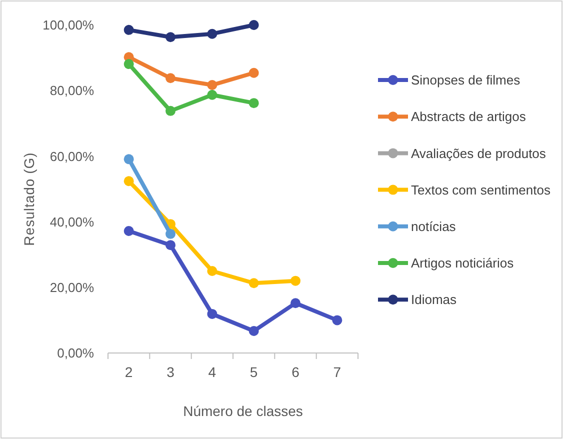 This screenshot has height=439, width=563. What do you see at coordinates (243, 411) in the screenshot?
I see `x-axis-title: Número de classes` at bounding box center [243, 411].